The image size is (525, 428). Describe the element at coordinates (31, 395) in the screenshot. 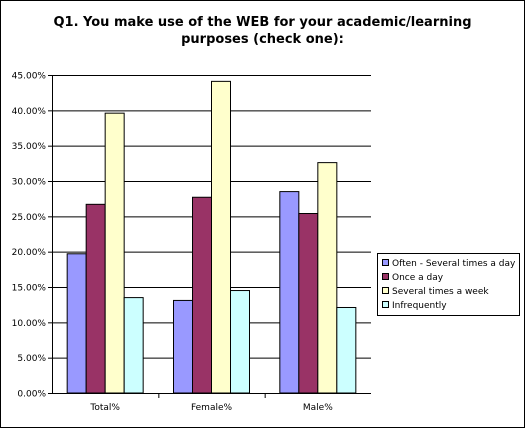

I see `y-tick-label: 0.00%` at that location.